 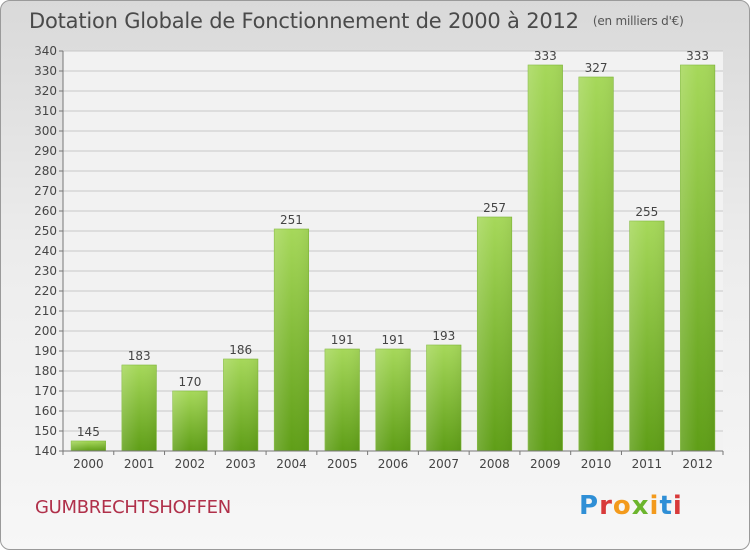 I want to click on data-label: 257, so click(x=494, y=208).